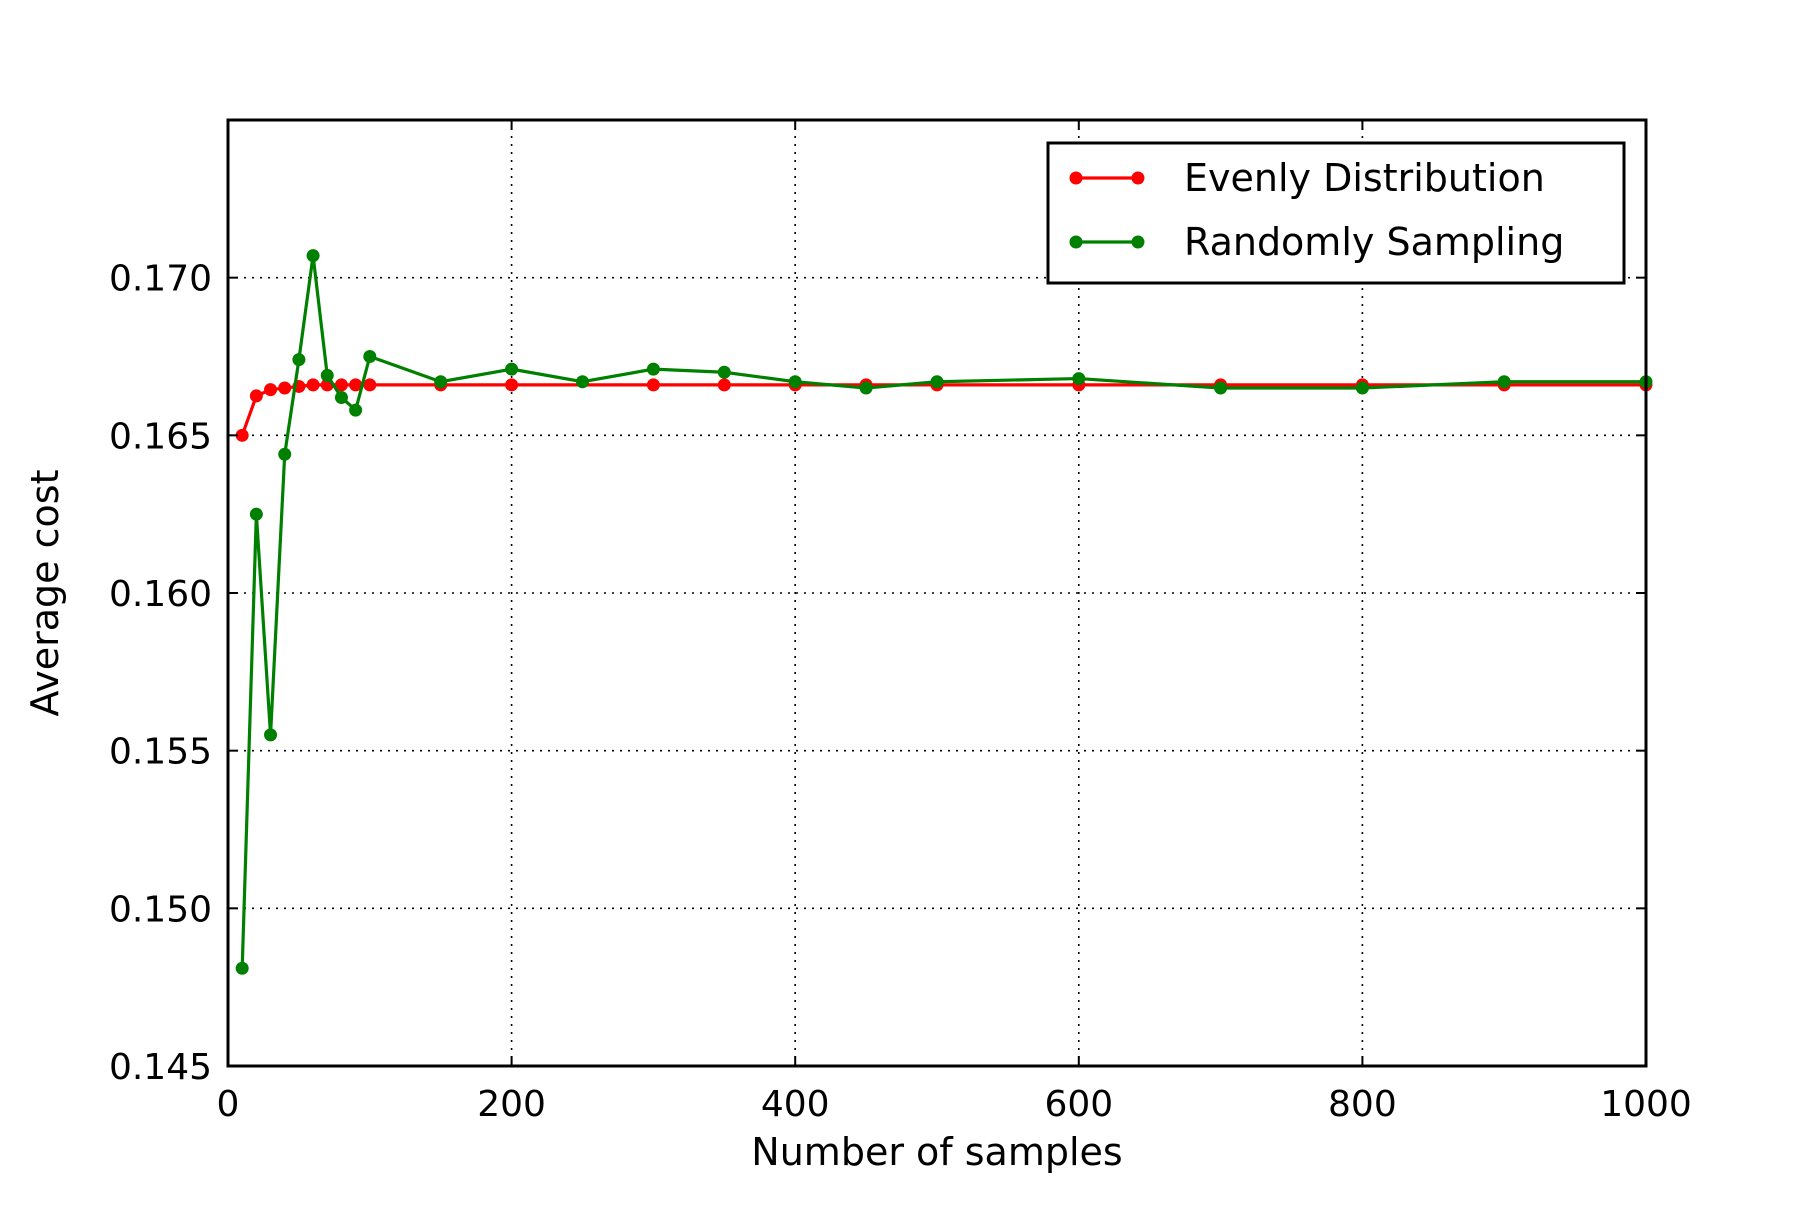 The width and height of the screenshot is (1800, 1205). I want to click on legend: Evenly Distribution Randomly Sampling, so click(1336, 213).